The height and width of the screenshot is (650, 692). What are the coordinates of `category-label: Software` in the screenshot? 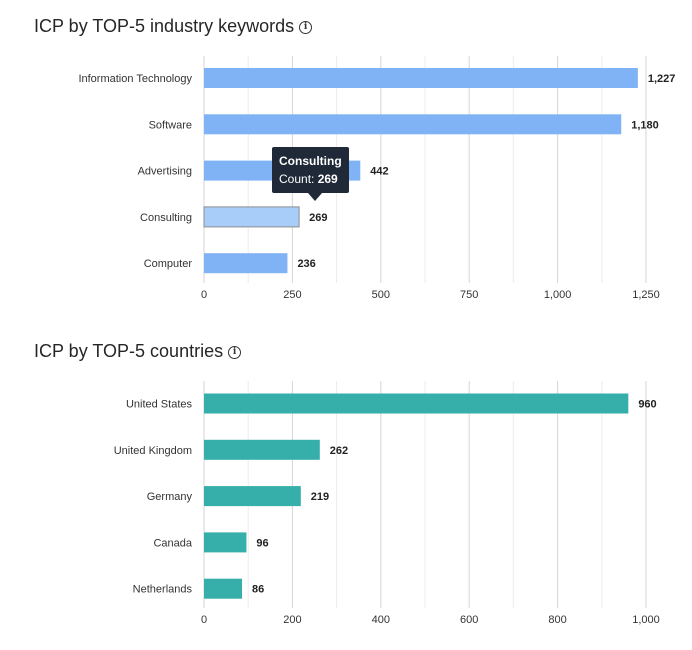 It's located at (170, 125).